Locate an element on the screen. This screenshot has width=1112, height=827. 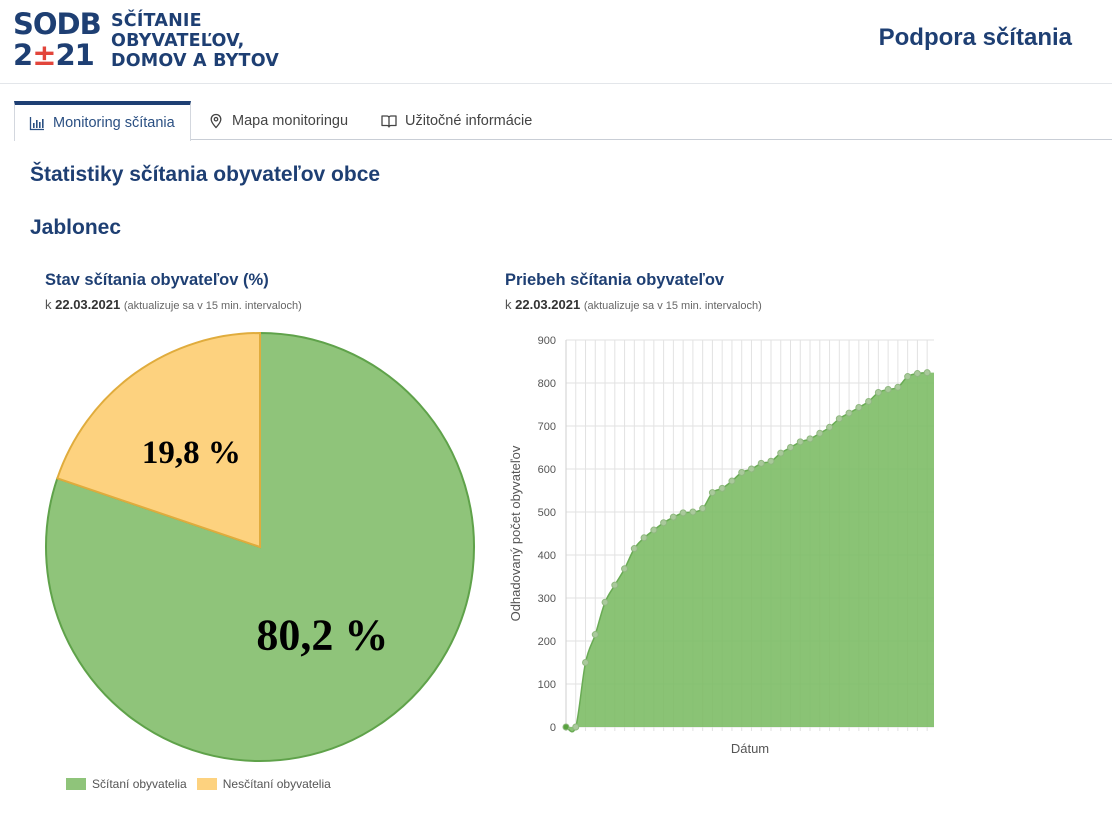
legend-label: Nesčítaní obyvatelia is located at coordinates (276, 784).